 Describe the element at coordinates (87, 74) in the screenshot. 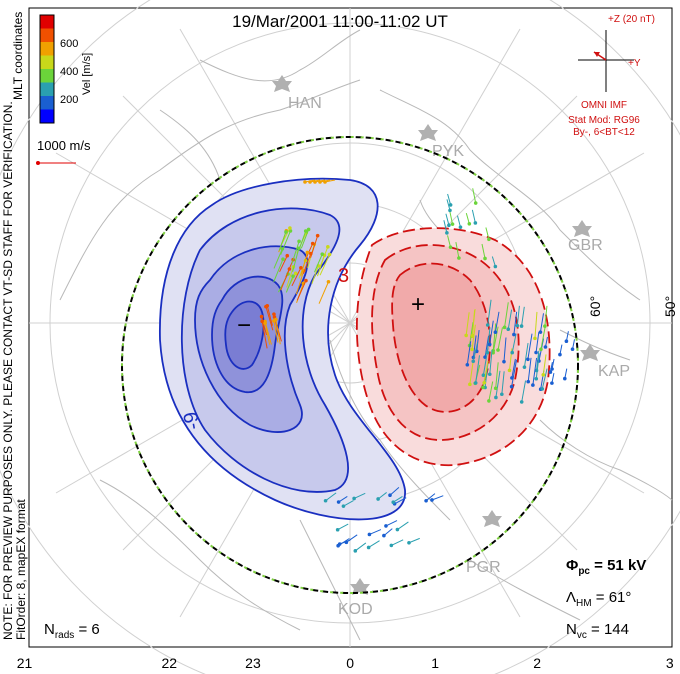

I see `colorbar-label: Vel [m/s]` at that location.